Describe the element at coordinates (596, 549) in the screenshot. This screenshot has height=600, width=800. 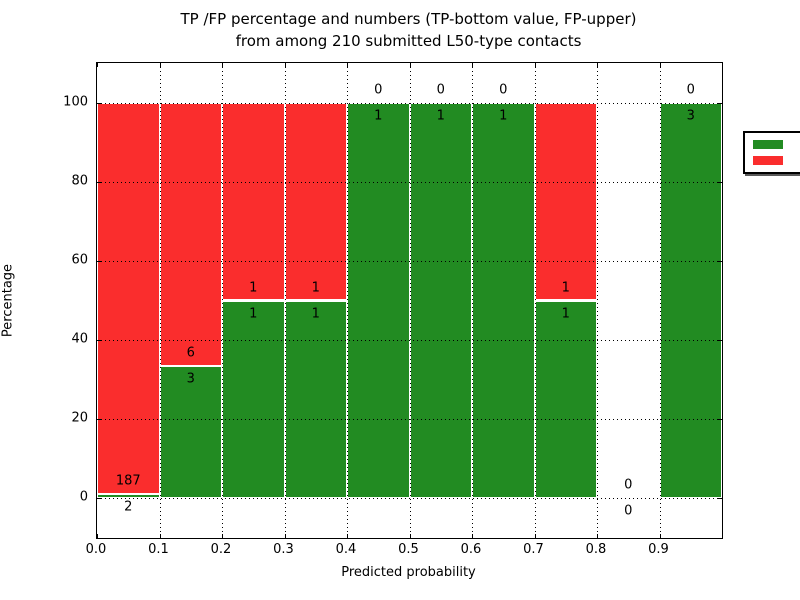
I see `x-tick-label: 0.8` at that location.